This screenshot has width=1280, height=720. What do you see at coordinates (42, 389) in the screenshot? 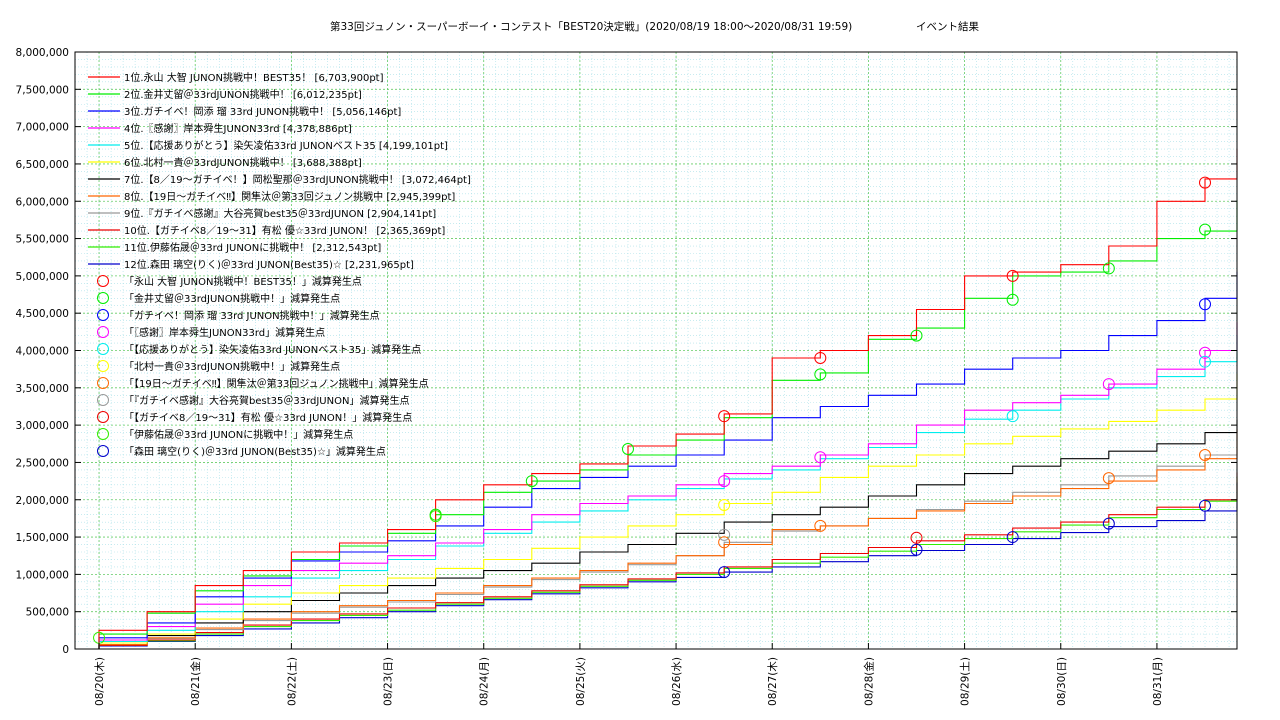
I see `y-tick-label: 3,500,000` at bounding box center [42, 389].